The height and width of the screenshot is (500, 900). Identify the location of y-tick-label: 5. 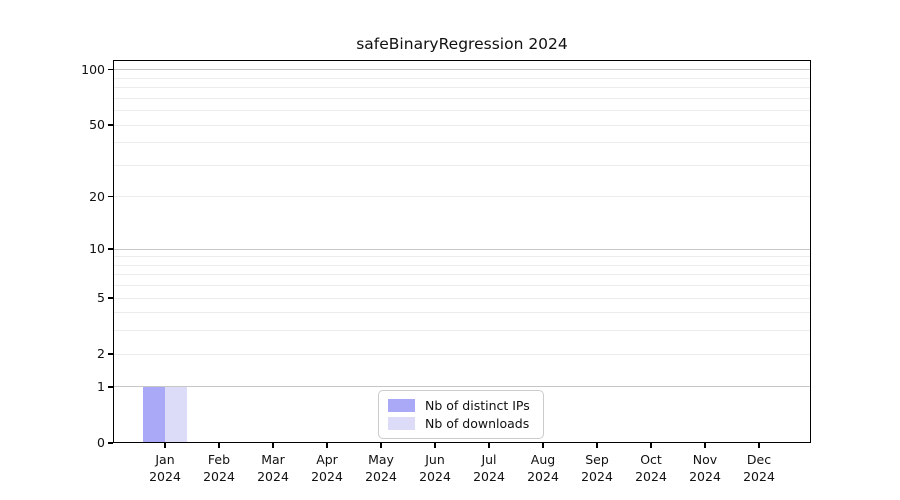
(101, 298).